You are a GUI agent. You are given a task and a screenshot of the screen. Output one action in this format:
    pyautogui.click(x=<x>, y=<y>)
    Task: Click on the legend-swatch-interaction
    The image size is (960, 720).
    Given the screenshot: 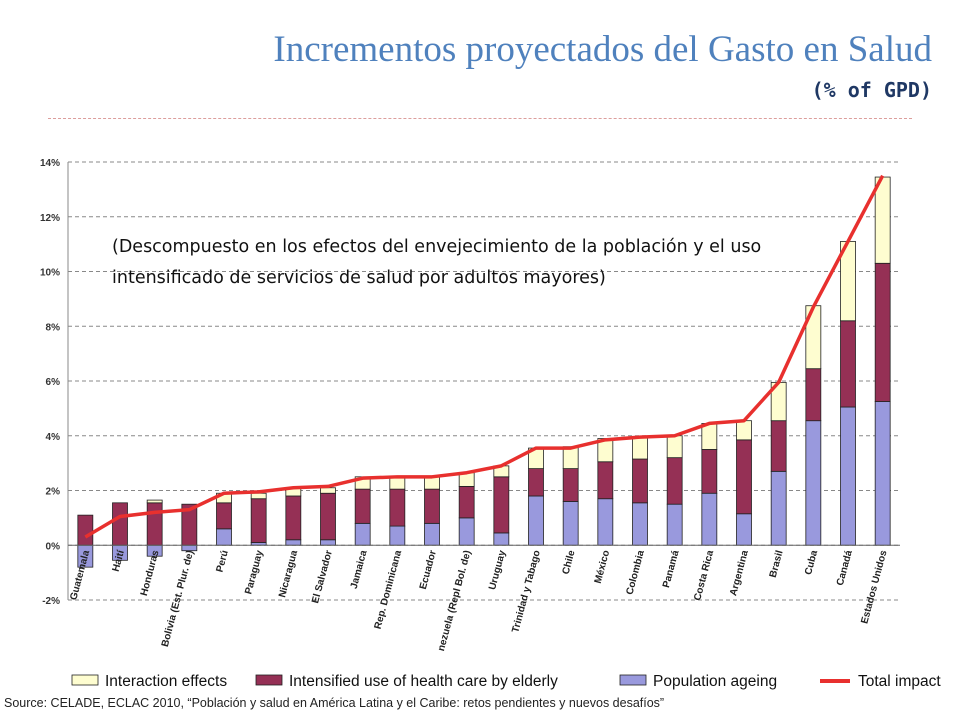 What is the action you would take?
    pyautogui.click(x=85, y=680)
    